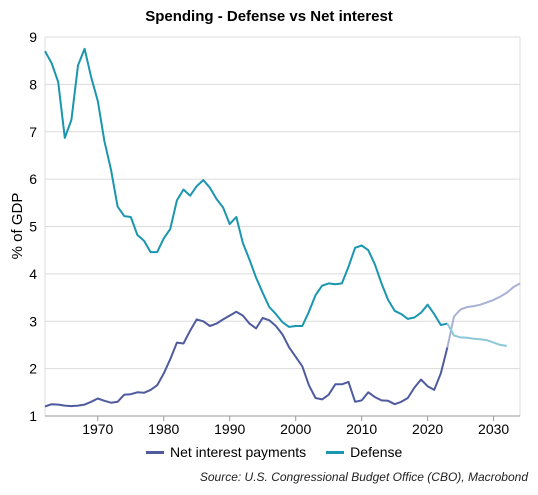  I want to click on x-tick-label: 2030, so click(493, 429).